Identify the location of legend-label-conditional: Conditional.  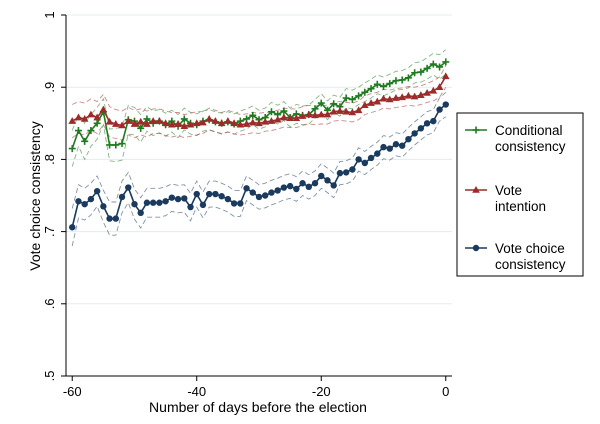
(529, 130).